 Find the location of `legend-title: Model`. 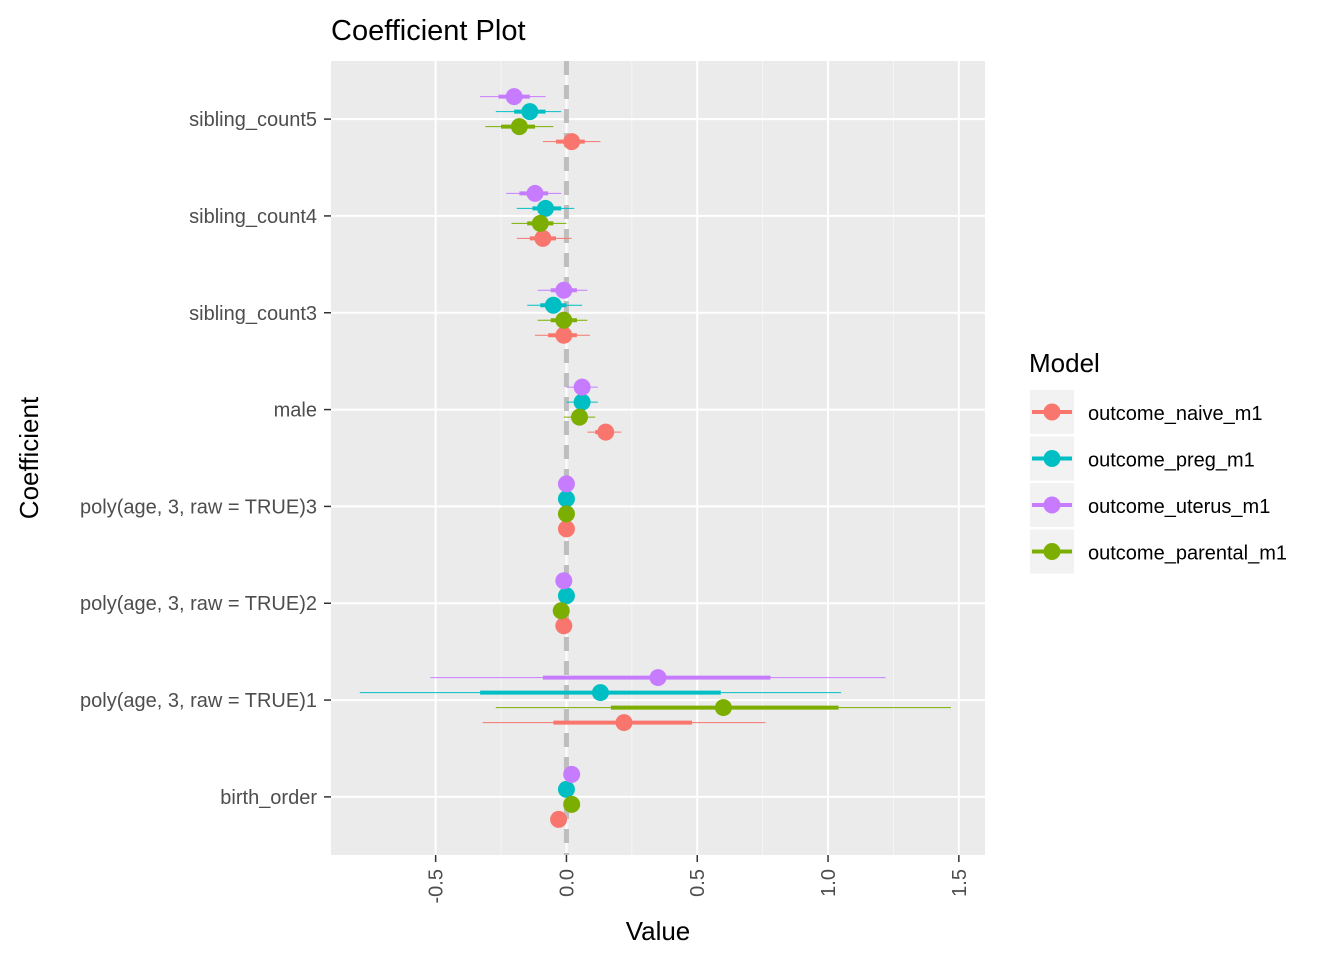

legend-title: Model is located at coordinates (1064, 363).